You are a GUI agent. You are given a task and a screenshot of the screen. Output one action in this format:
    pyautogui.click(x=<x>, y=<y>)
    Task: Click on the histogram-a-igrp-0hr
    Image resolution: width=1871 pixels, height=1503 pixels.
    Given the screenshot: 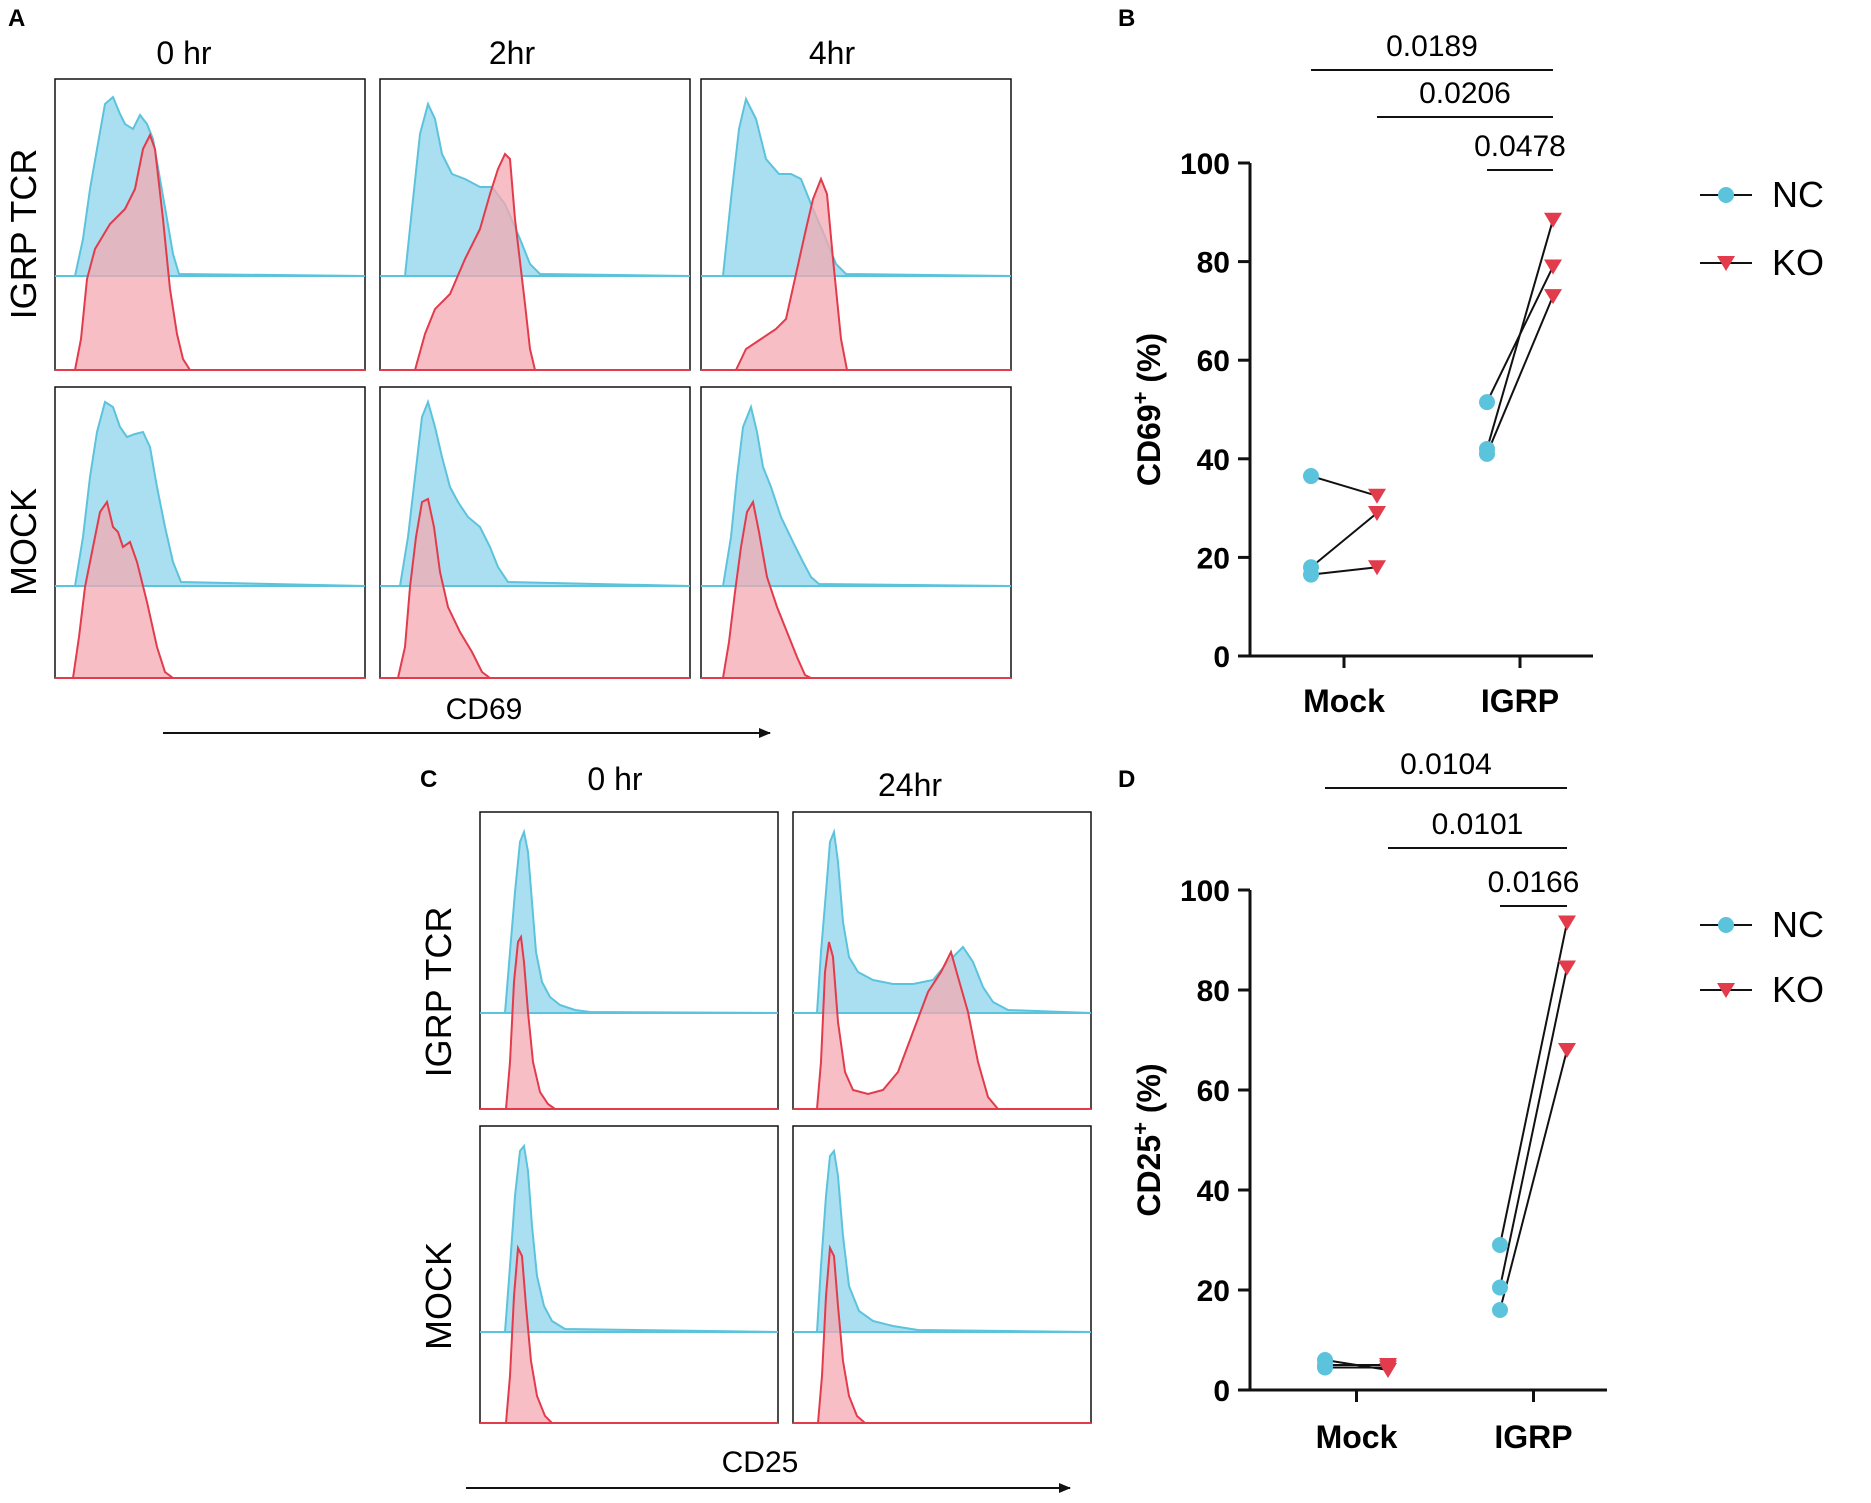 What is the action you would take?
    pyautogui.click(x=210, y=224)
    